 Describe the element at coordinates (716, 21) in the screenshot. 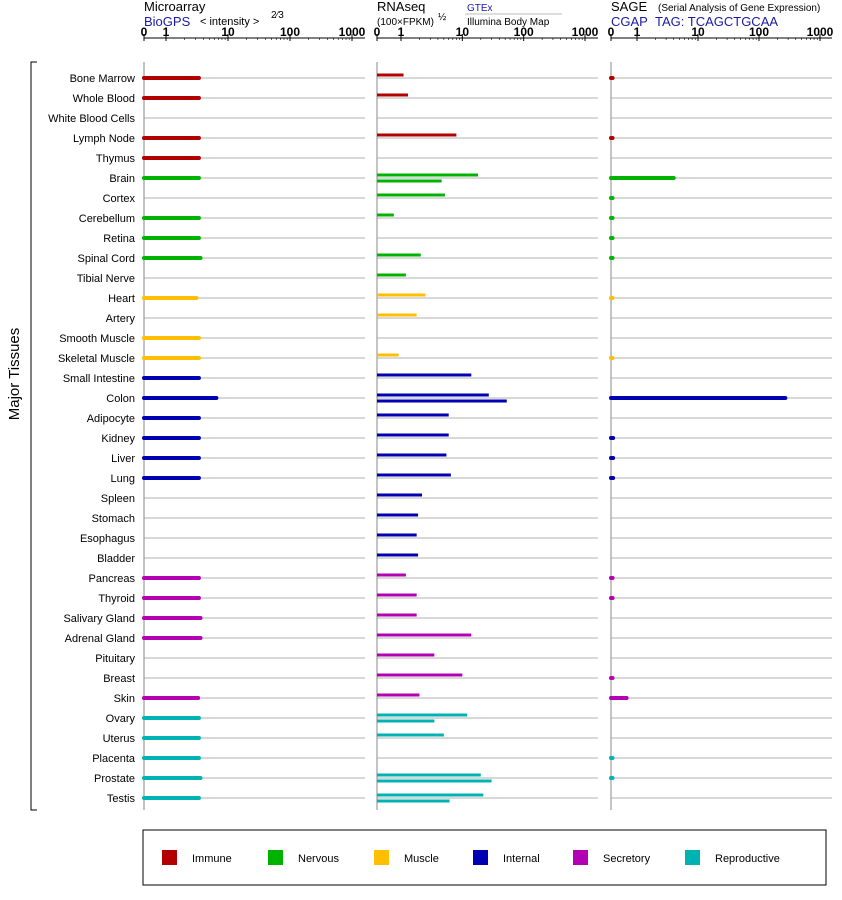

I see `sage-tag: TAG: TCAGCTGCAA` at that location.